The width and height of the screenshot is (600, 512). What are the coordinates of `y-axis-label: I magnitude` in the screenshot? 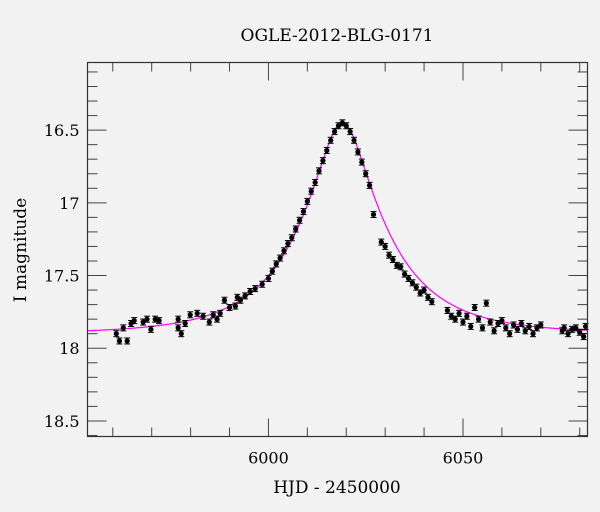 It's located at (21, 250).